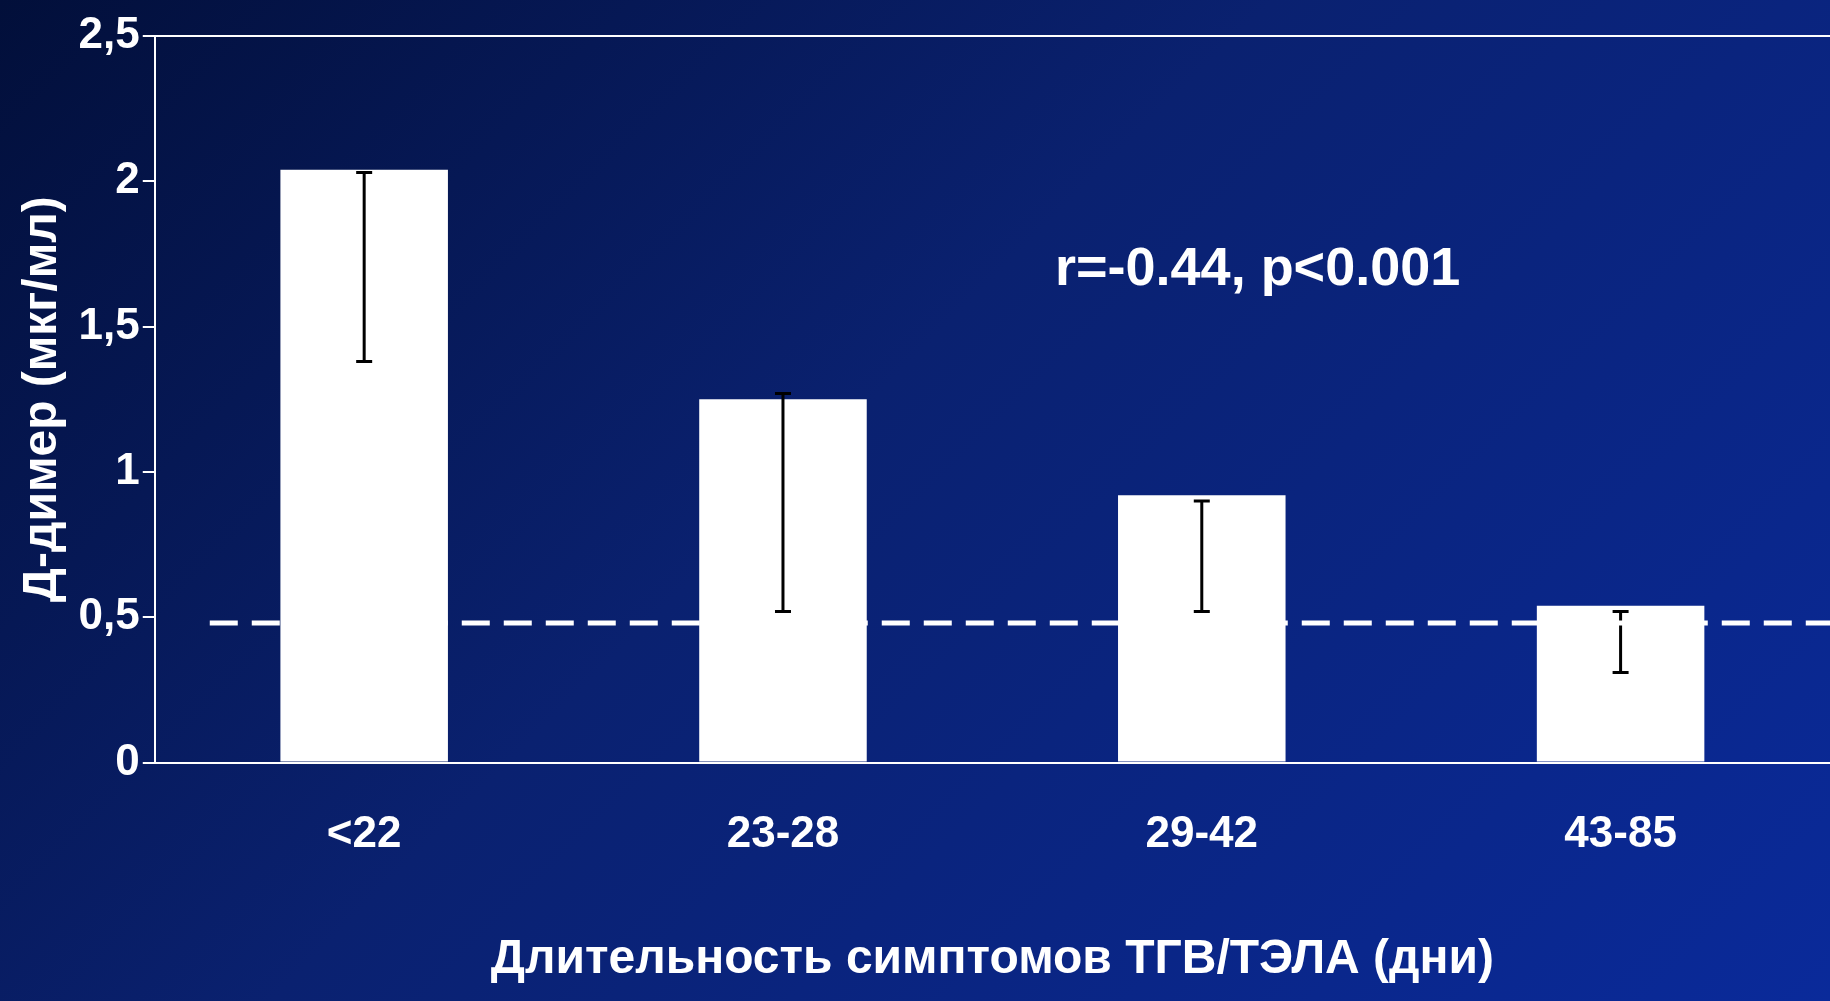 This screenshot has height=1001, width=1830. I want to click on x-tick-label: <22, so click(364, 832).